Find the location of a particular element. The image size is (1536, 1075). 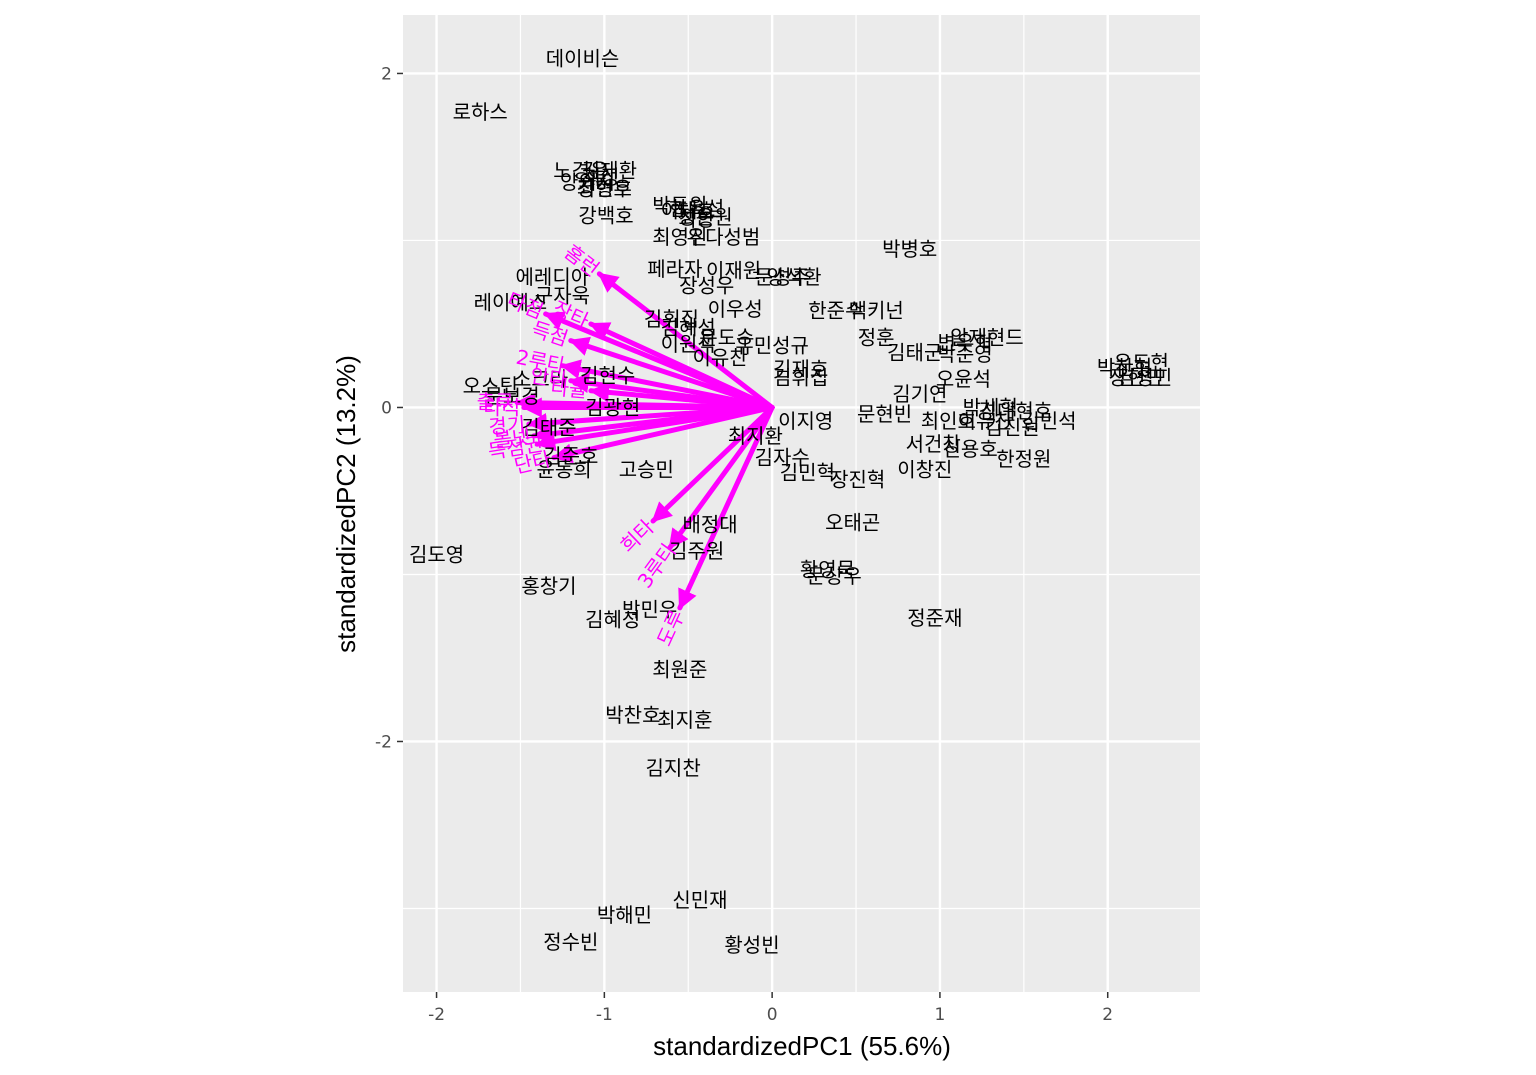

observation-label: 김현수 is located at coordinates (607, 376).